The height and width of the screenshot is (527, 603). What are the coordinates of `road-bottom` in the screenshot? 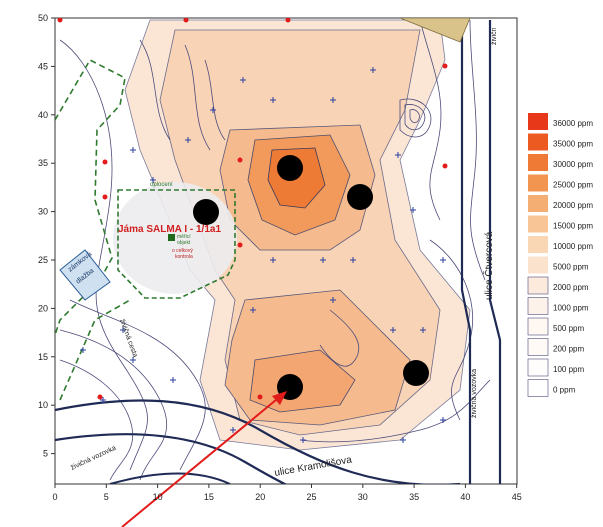 It's located at (257, 441).